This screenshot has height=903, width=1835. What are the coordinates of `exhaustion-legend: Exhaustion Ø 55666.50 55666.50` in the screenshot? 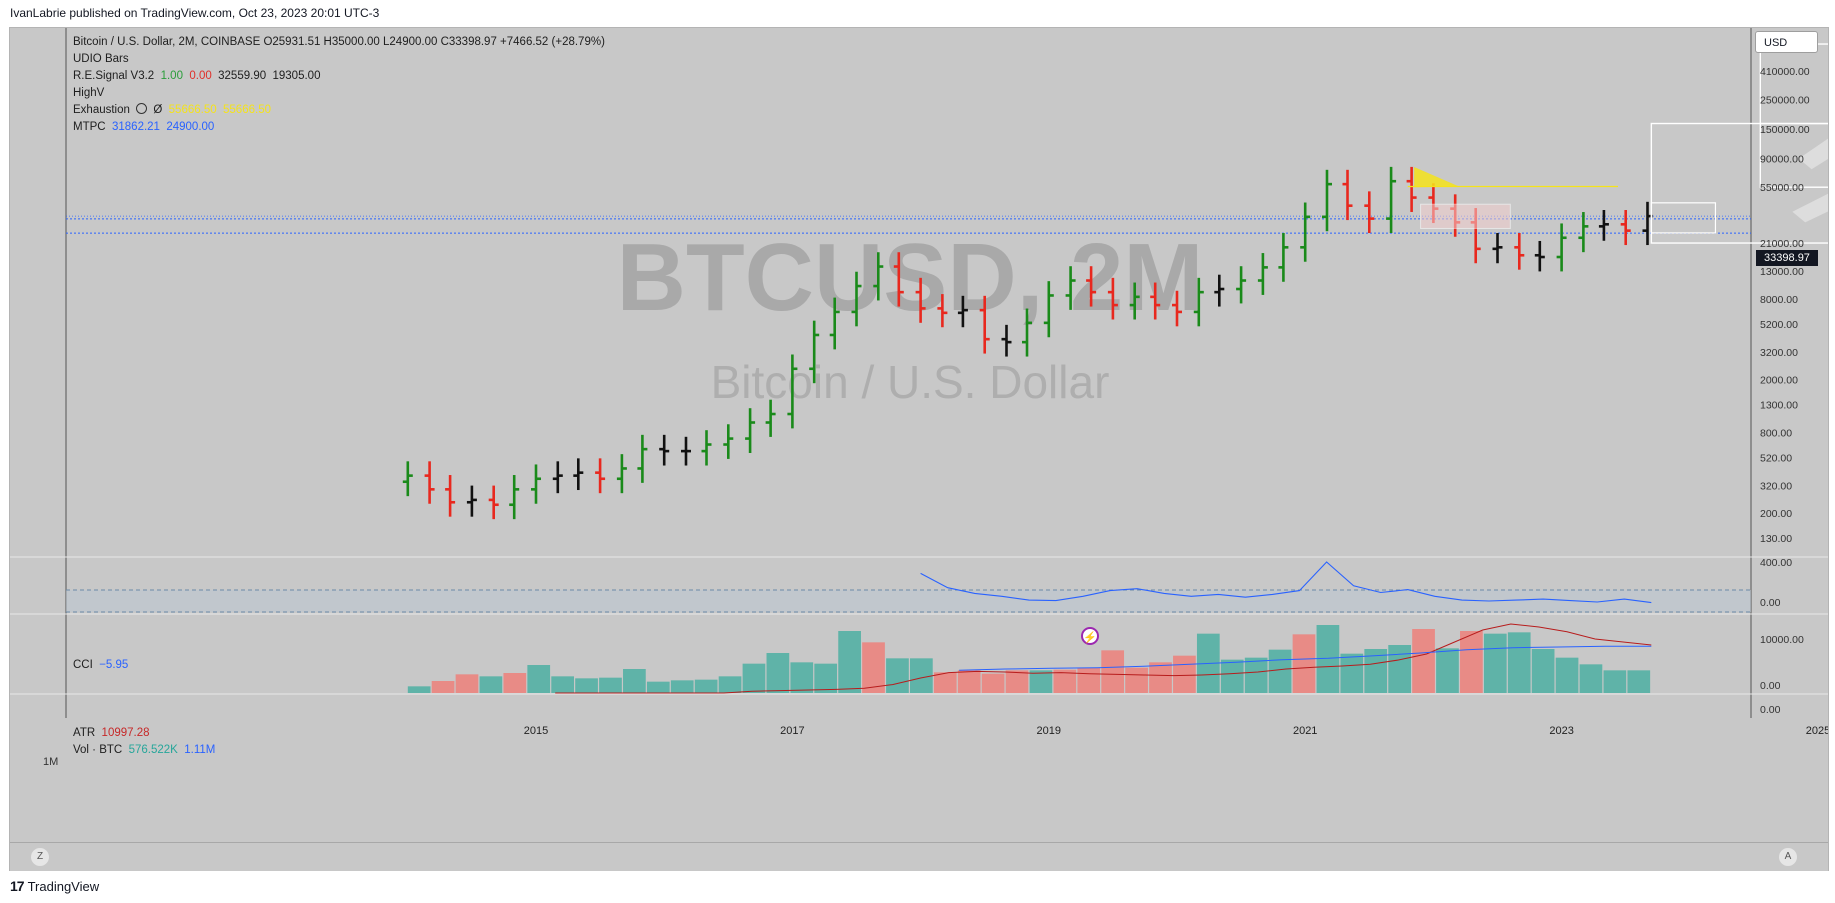 It's located at (339, 110).